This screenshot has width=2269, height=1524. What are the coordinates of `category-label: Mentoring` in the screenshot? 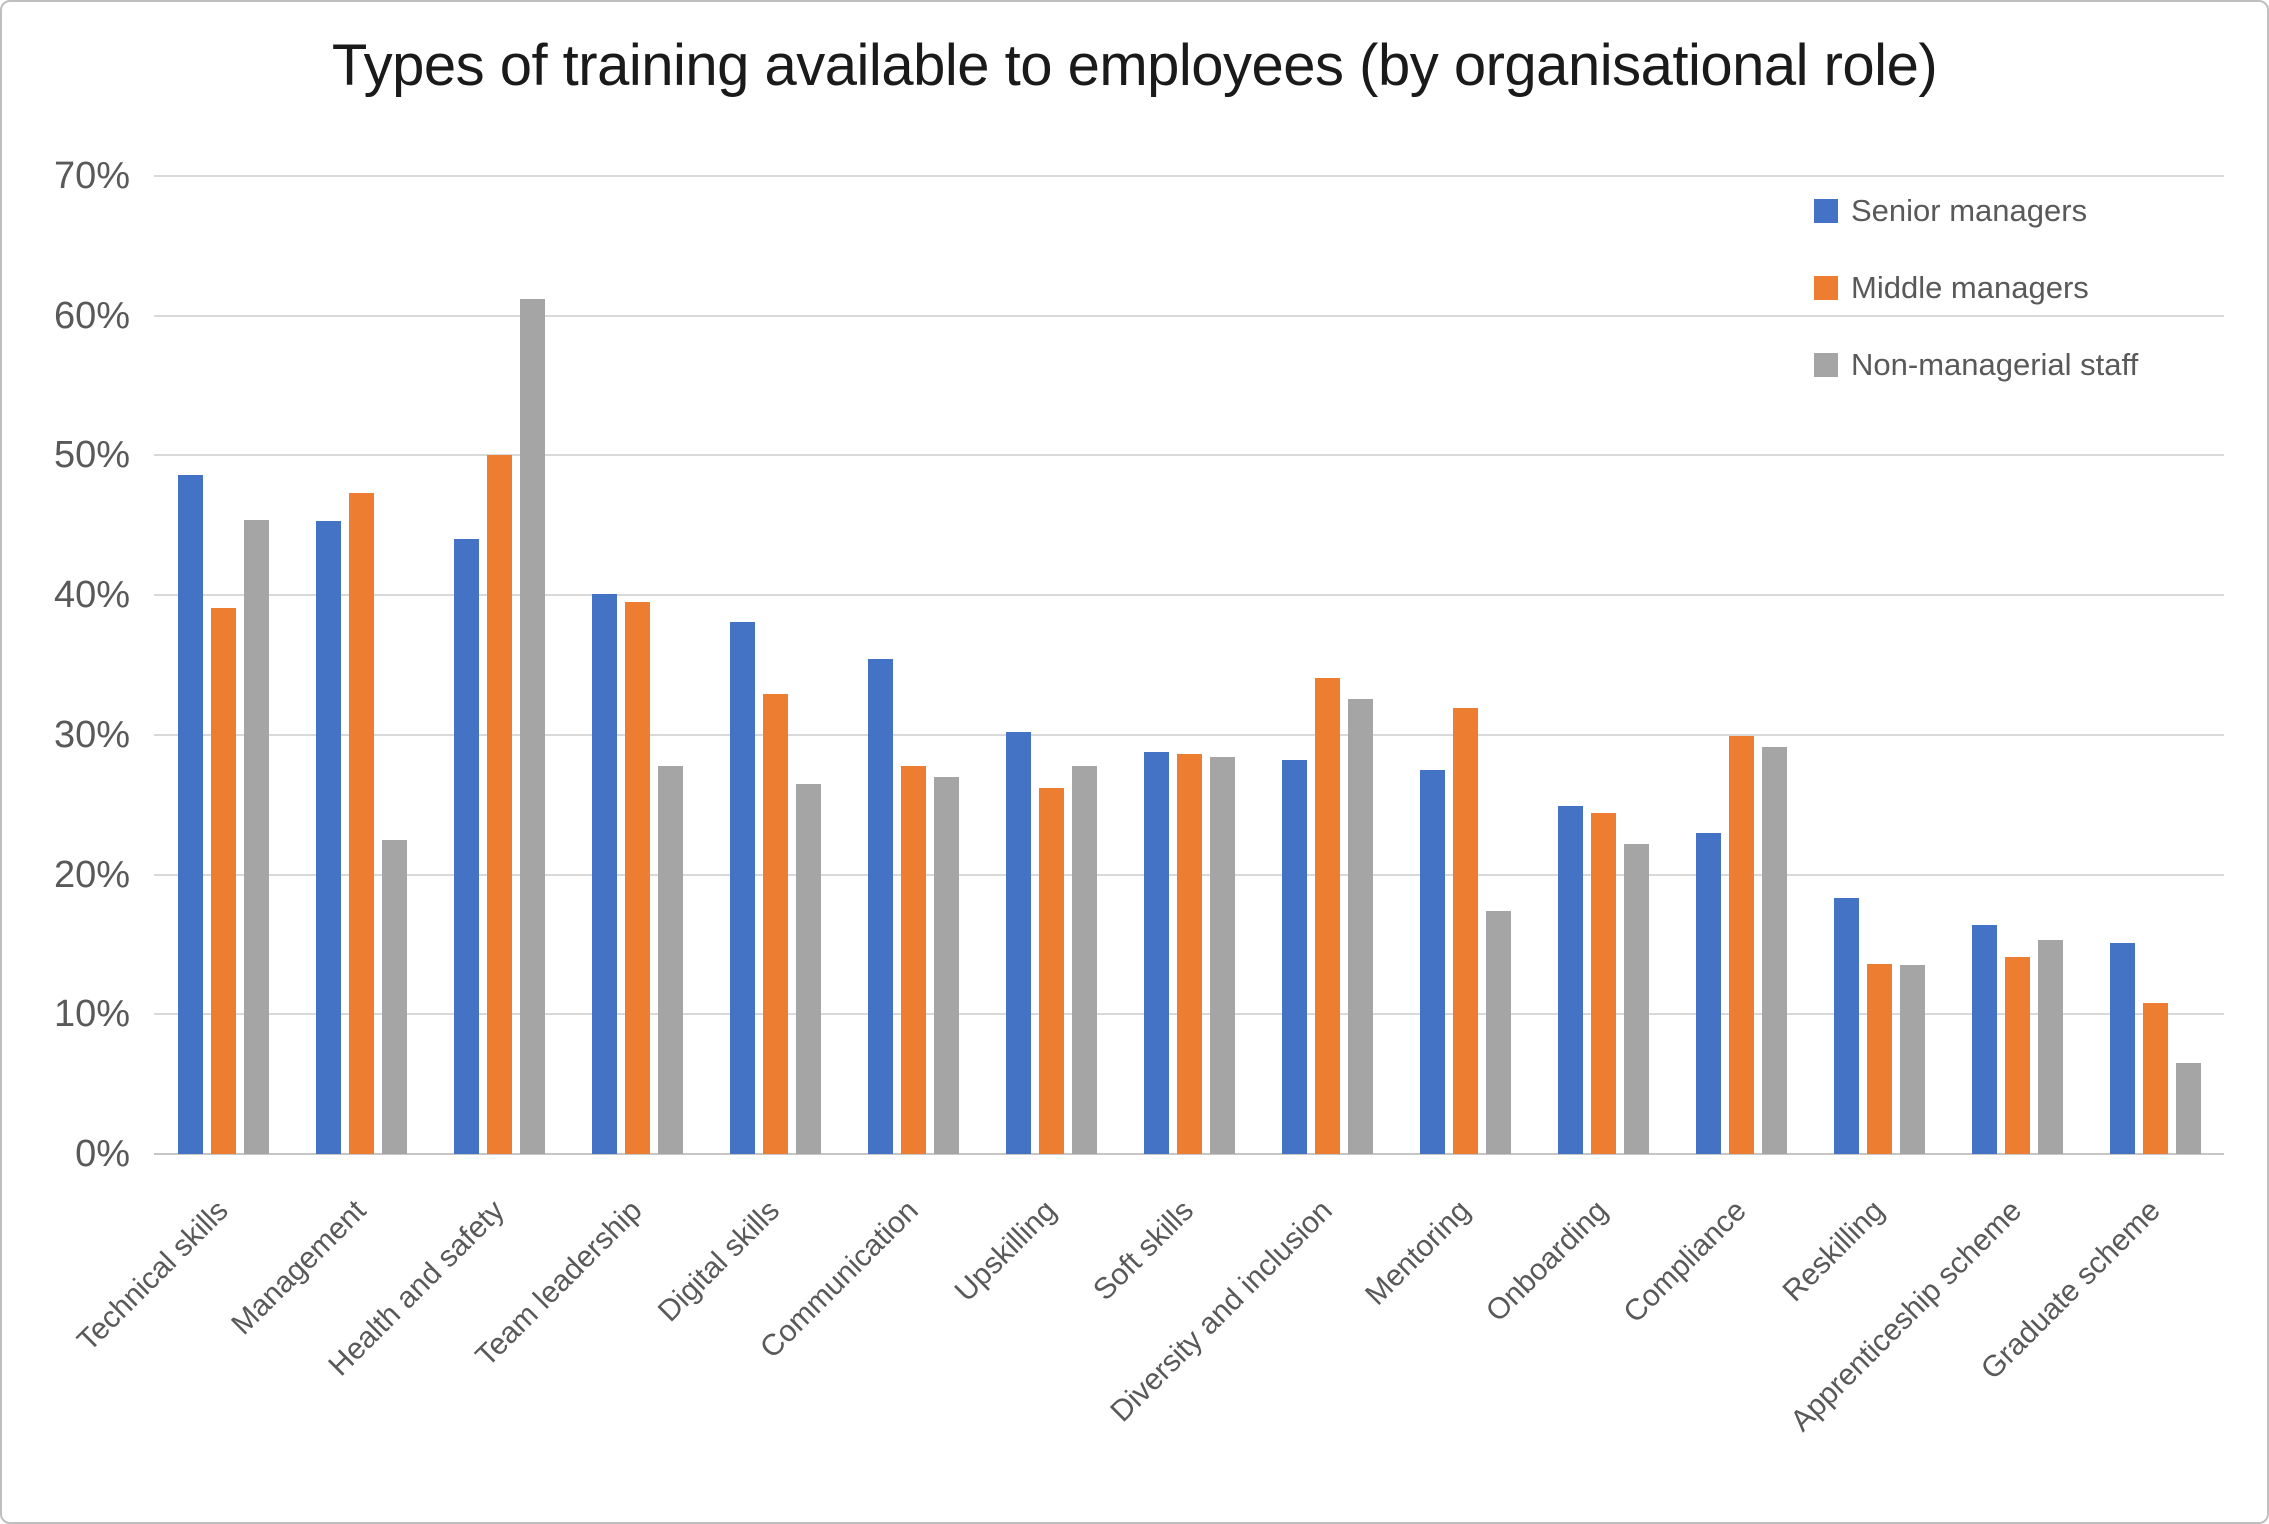 It's located at (1417, 1253).